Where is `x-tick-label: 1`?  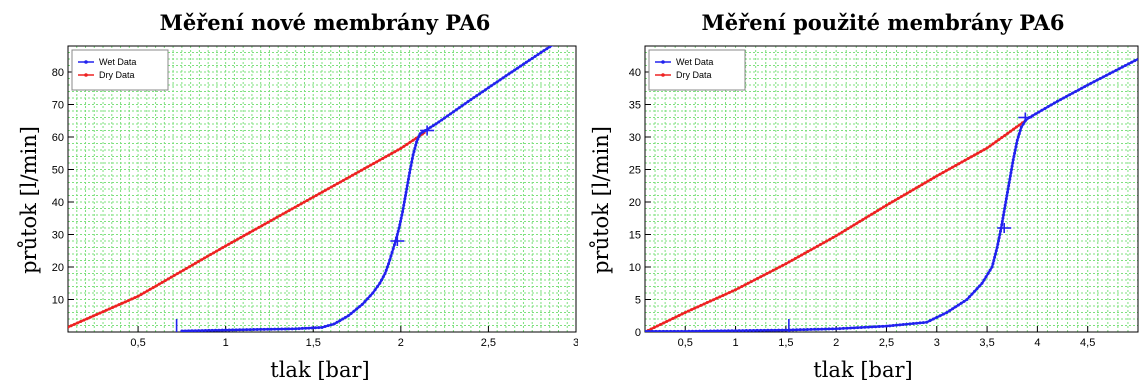
x-tick-label: 1 is located at coordinates (226, 343).